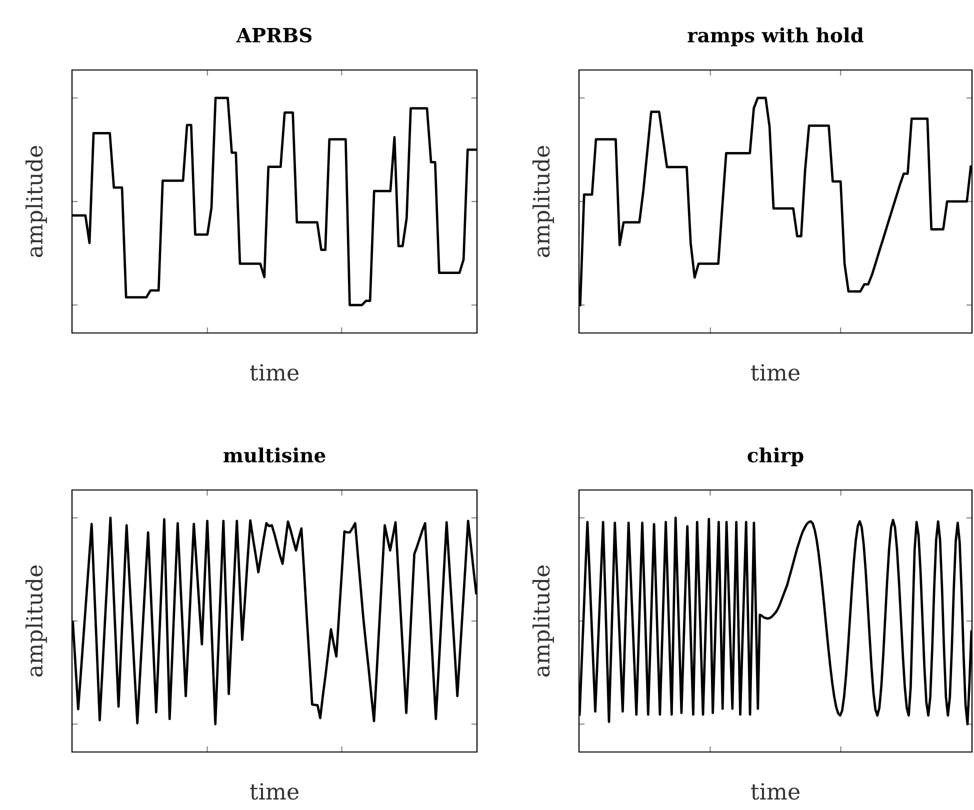 The height and width of the screenshot is (810, 974). Describe the element at coordinates (274, 35) in the screenshot. I see `chart-title: APRBS` at that location.